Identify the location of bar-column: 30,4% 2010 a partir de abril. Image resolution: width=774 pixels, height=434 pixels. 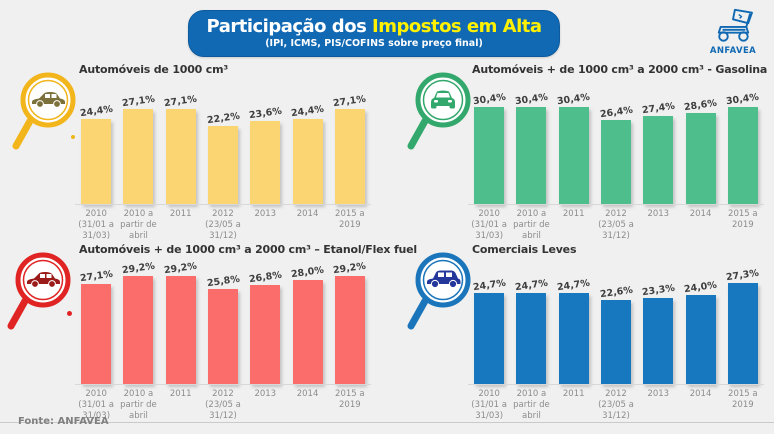
(531, 161).